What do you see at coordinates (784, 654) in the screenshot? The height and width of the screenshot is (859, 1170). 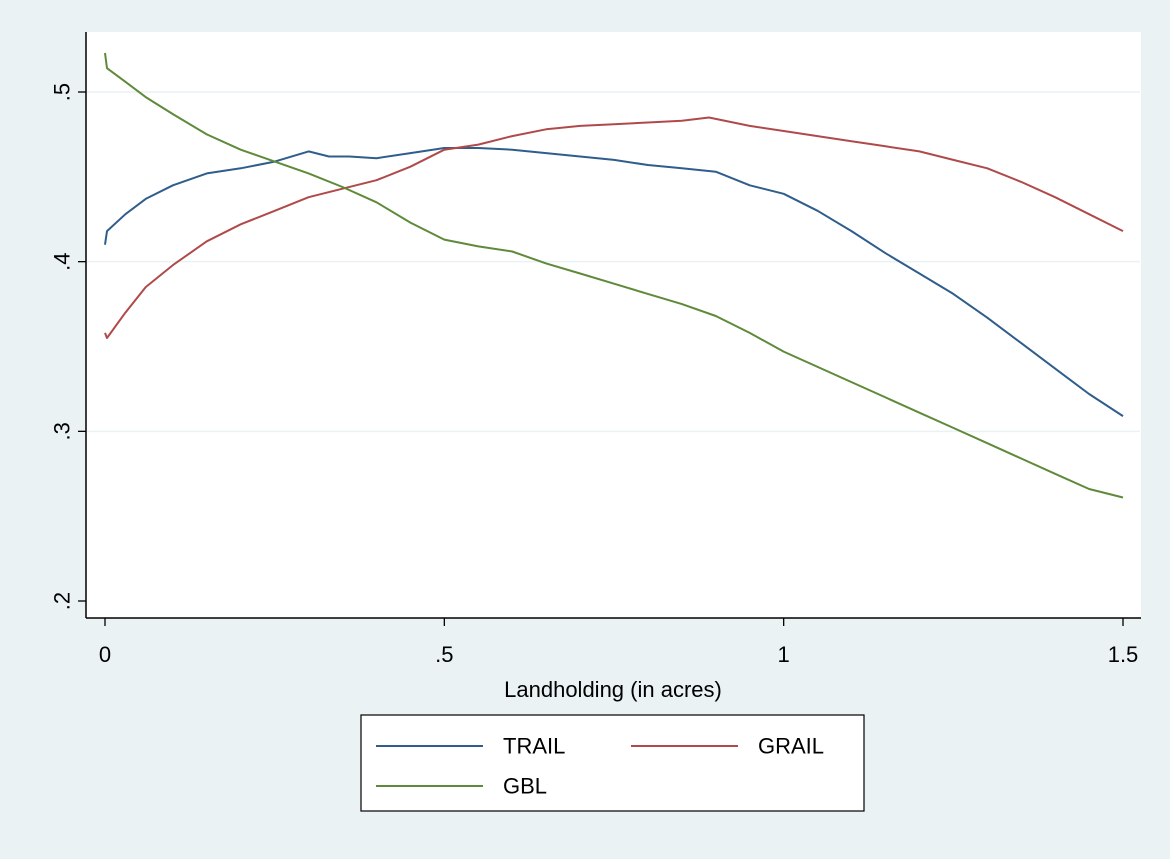 I see `x-tick-label-2: 1` at bounding box center [784, 654].